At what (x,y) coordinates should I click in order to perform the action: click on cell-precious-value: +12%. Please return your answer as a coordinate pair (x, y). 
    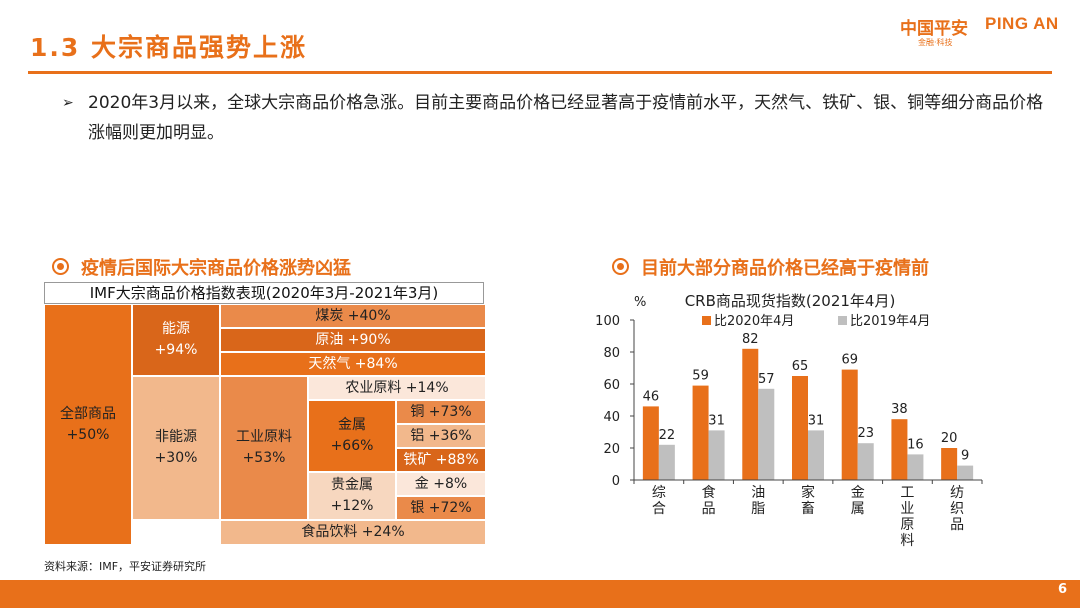
    Looking at the image, I should click on (352, 506).